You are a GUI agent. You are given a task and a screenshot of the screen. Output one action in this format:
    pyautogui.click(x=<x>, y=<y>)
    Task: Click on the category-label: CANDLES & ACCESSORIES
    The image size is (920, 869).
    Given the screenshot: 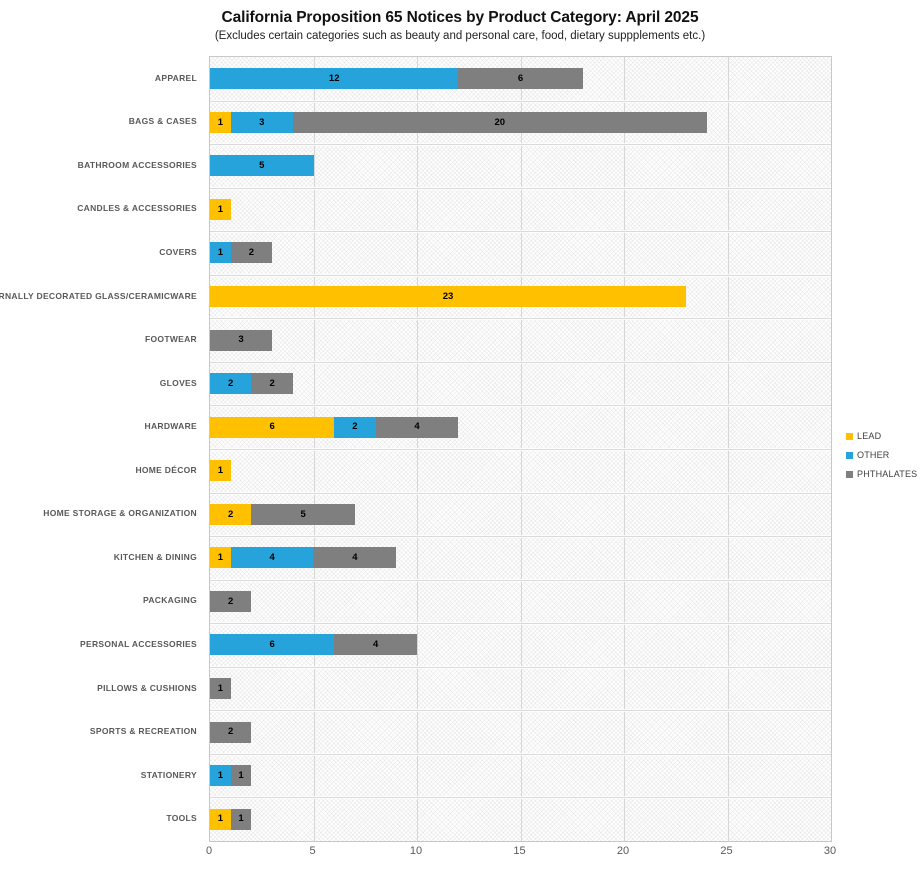 What is the action you would take?
    pyautogui.click(x=137, y=208)
    